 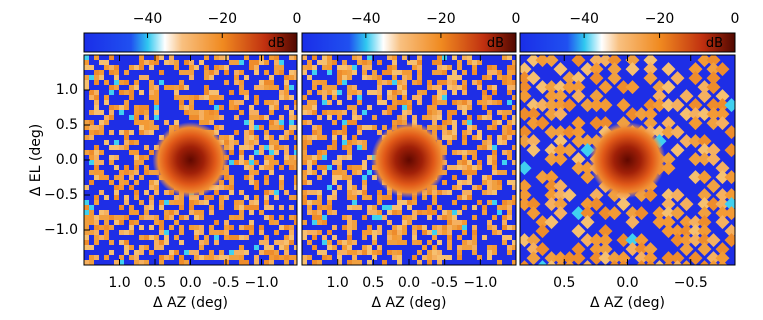 I want to click on x-tick-label: 1.0, so click(x=338, y=283).